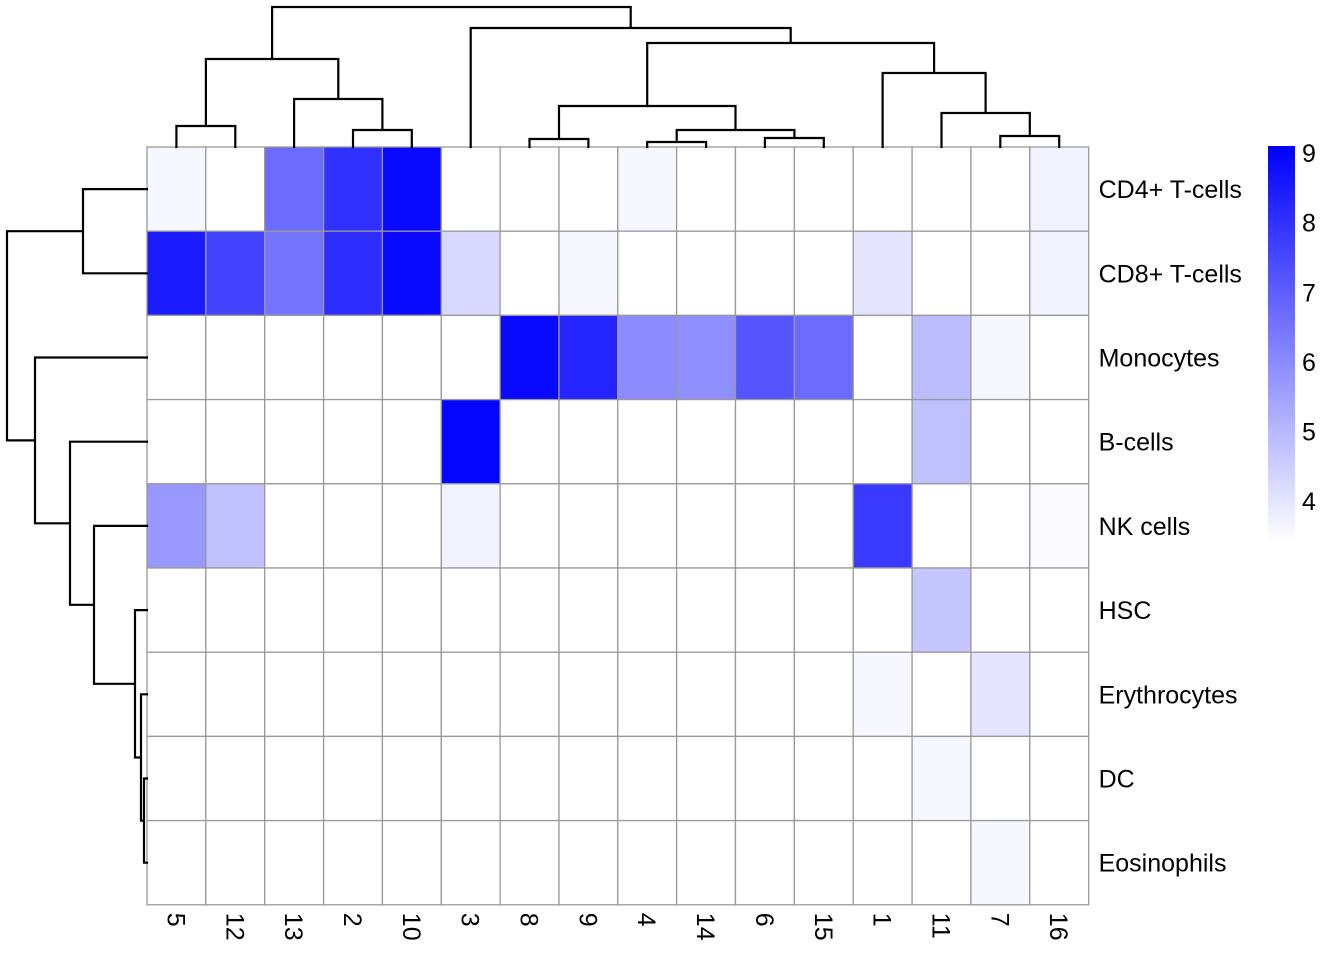  I want to click on column-label: 1, so click(882, 920).